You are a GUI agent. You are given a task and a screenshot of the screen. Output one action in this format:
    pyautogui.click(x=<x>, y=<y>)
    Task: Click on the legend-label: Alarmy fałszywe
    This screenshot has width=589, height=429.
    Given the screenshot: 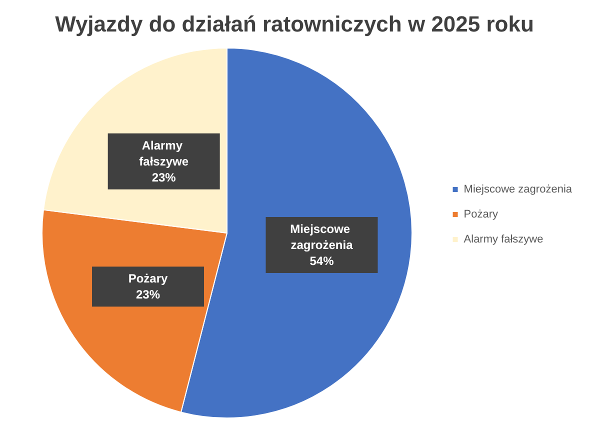 What is the action you would take?
    pyautogui.click(x=504, y=240)
    